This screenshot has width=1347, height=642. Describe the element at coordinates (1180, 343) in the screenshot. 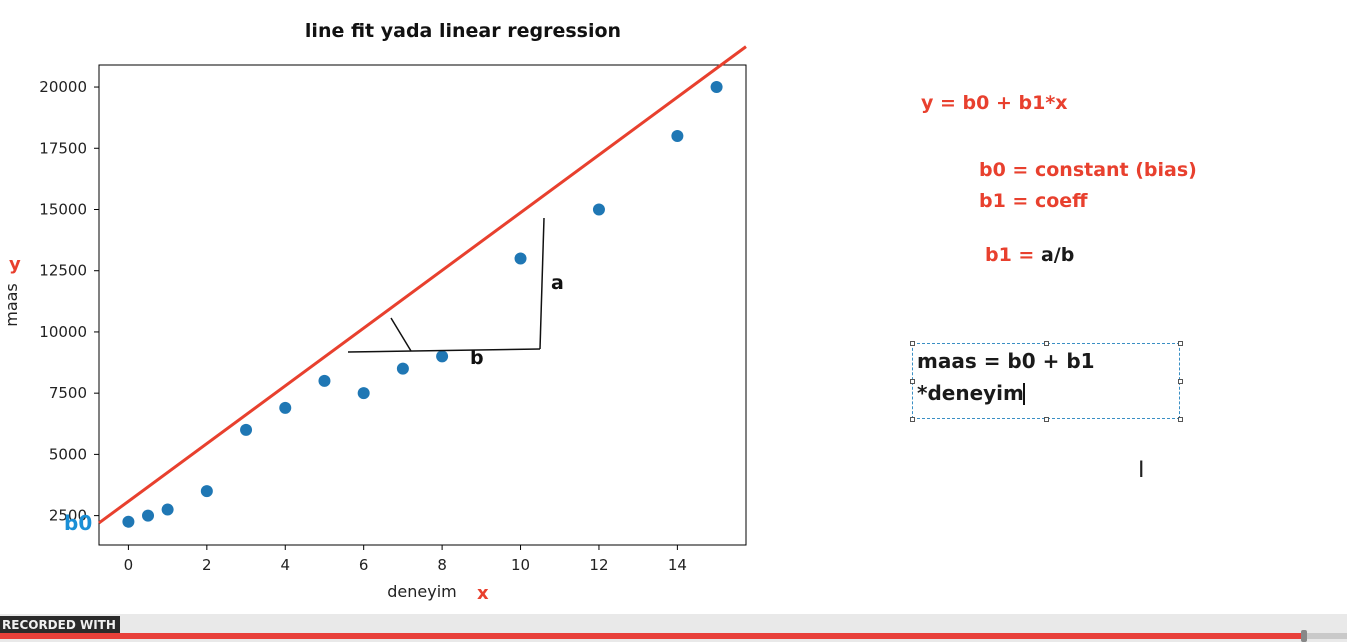

I see `resize-handle-tr` at that location.